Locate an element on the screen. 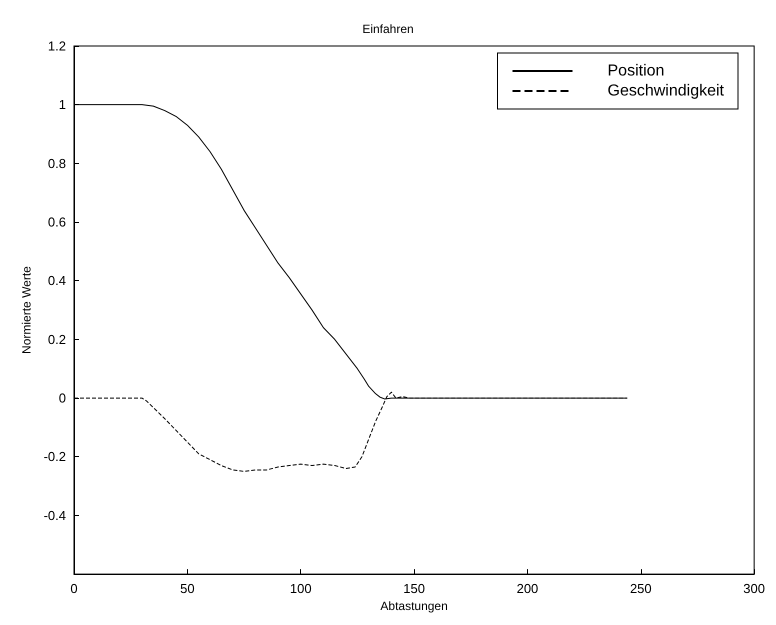 This screenshot has width=776, height=625. y-tick-label: 1.2 is located at coordinates (57, 46).